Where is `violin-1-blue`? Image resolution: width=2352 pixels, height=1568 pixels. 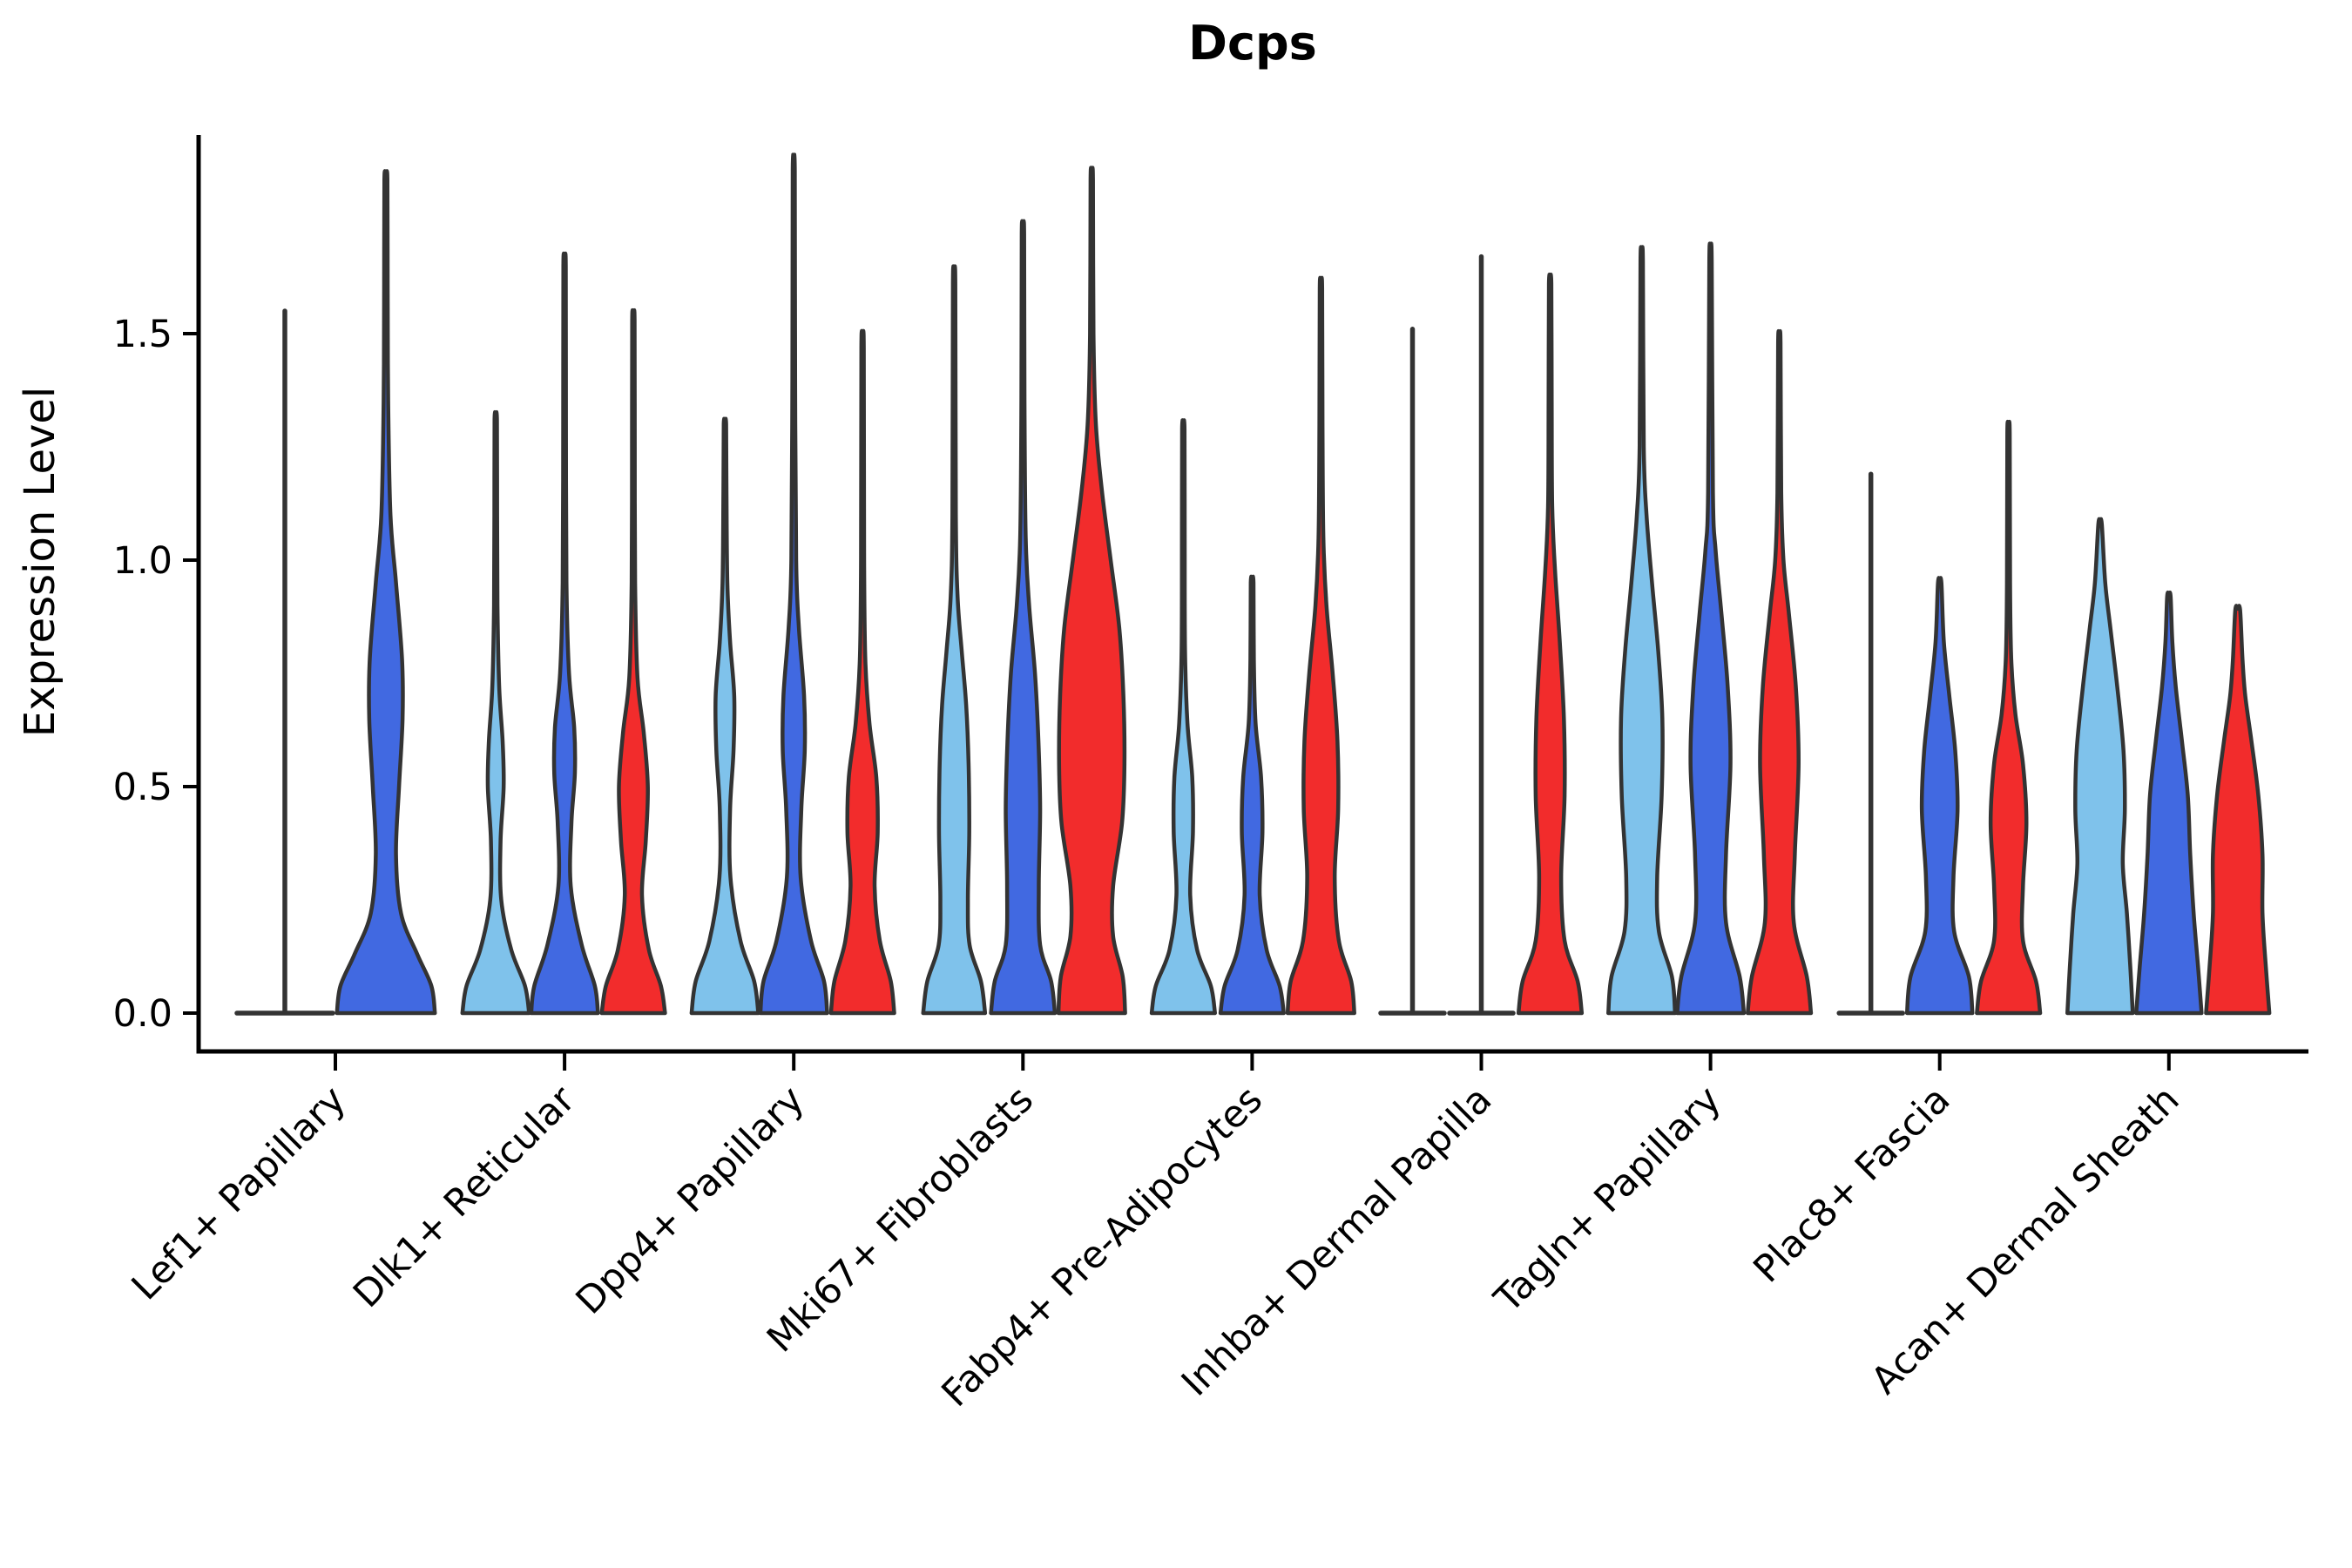
violin-1-blue is located at coordinates (386, 592).